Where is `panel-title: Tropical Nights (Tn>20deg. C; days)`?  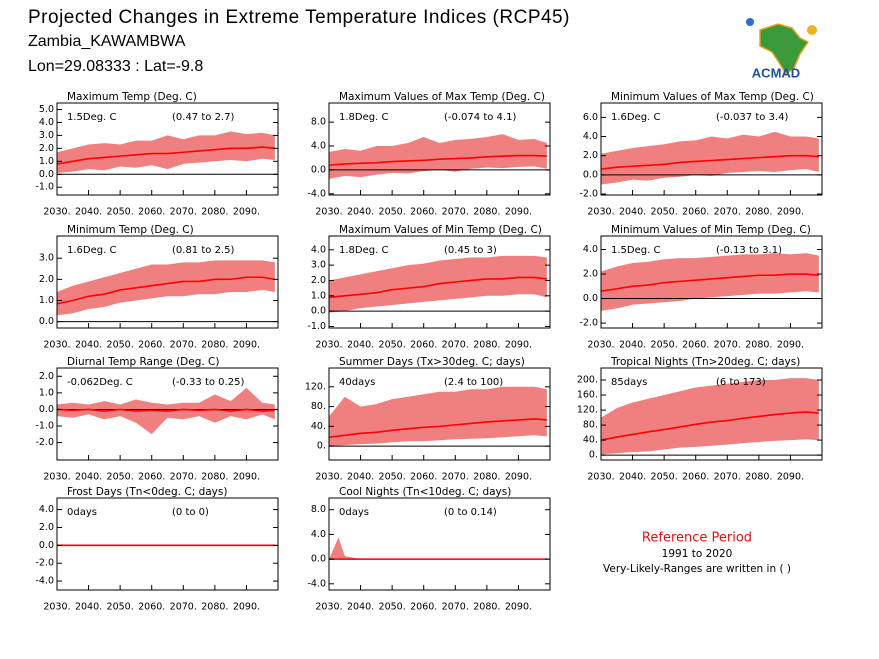
panel-title: Tropical Nights (Tn>20deg. C; days) is located at coordinates (705, 362).